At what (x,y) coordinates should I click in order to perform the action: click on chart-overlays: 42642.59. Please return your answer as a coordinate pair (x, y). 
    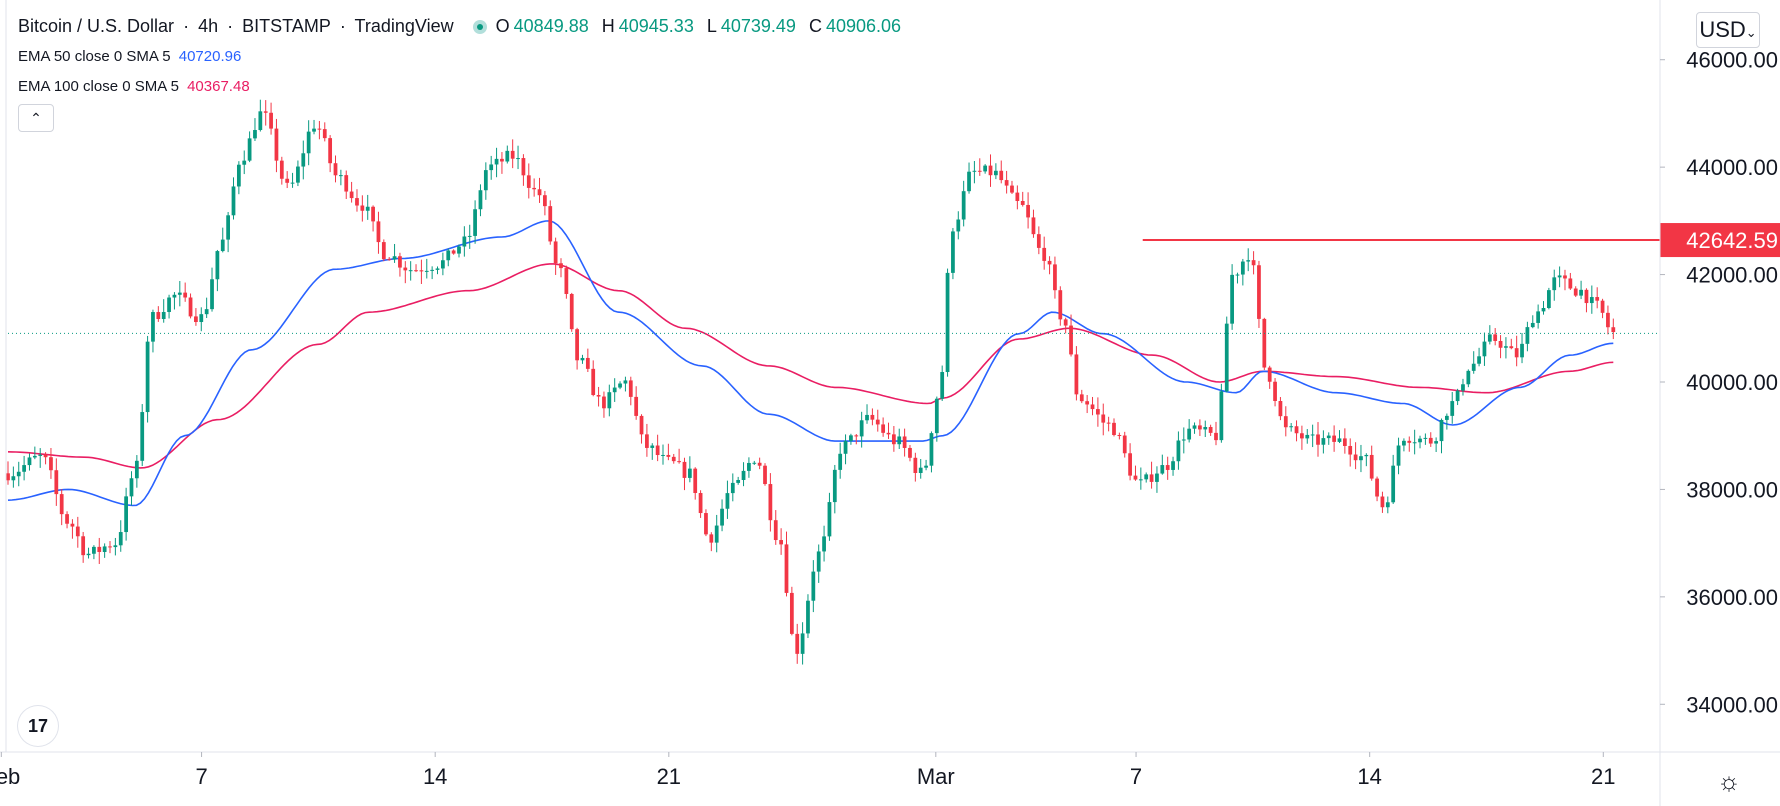
    Looking at the image, I should click on (894, 278).